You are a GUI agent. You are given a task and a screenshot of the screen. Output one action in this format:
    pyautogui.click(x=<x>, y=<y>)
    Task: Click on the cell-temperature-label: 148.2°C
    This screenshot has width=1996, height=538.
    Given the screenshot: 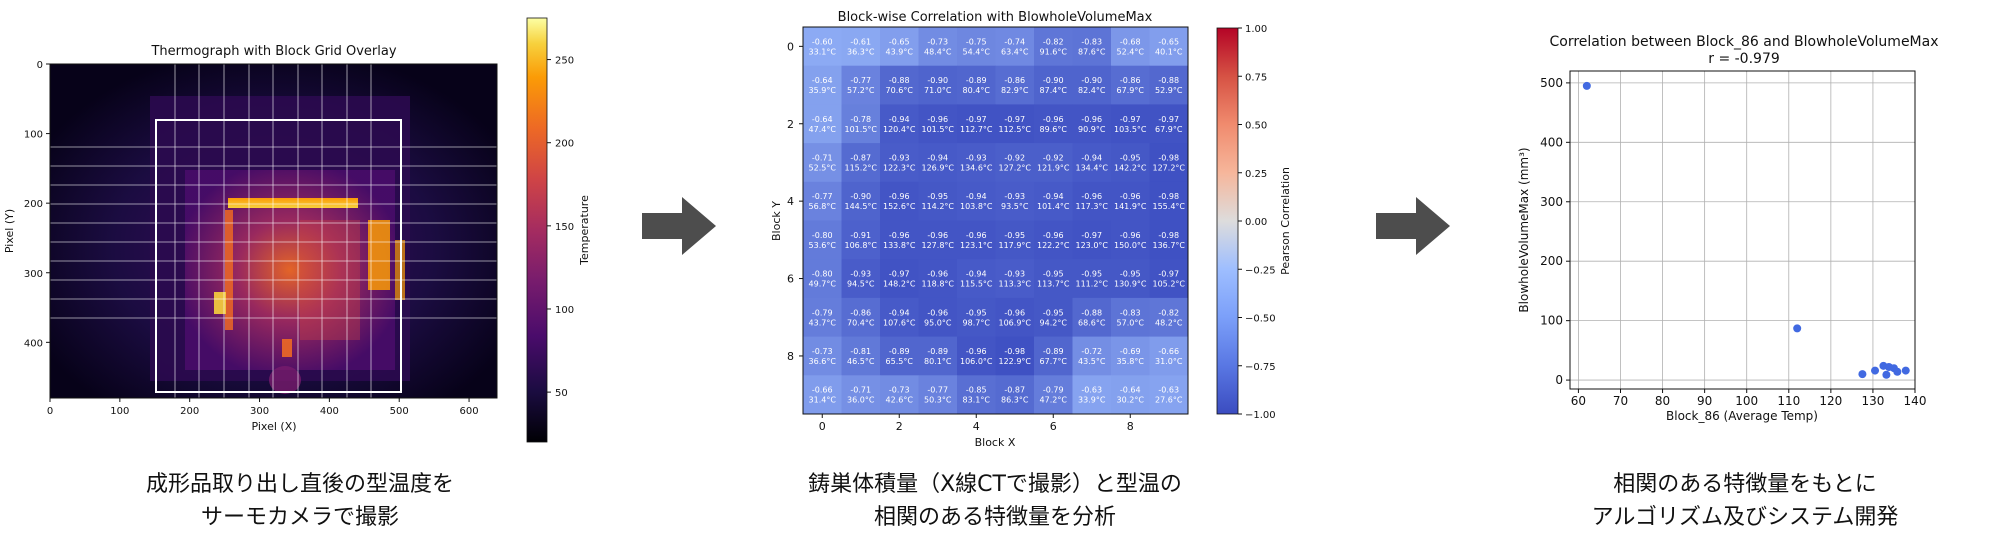 What is the action you would take?
    pyautogui.click(x=899, y=284)
    